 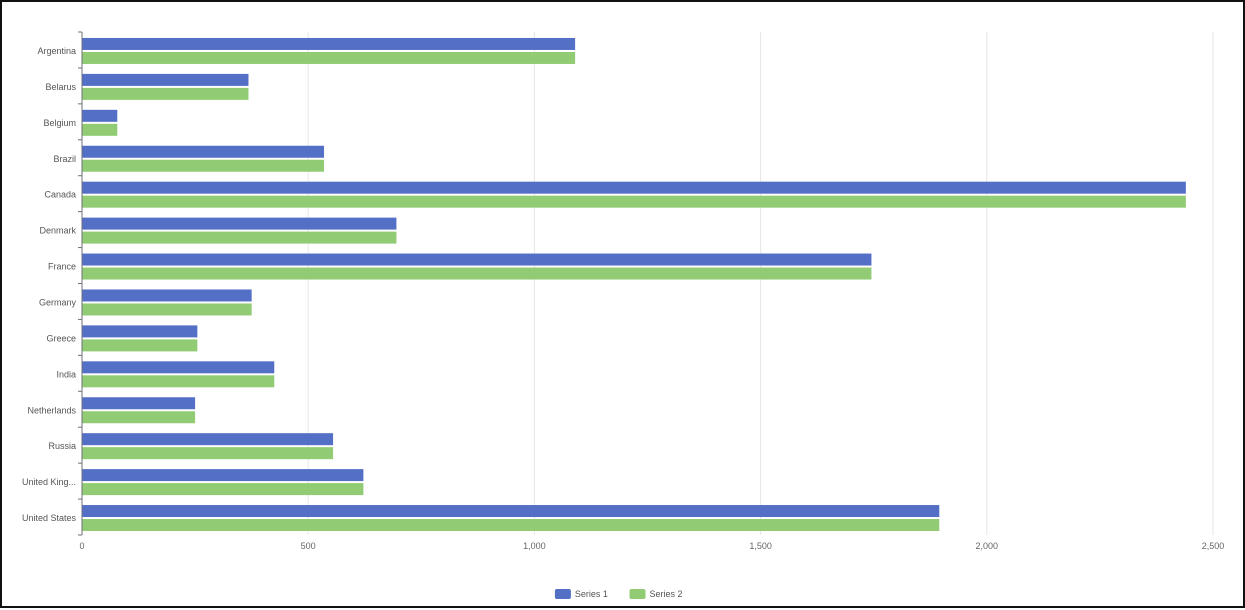 I want to click on axes, so click(x=80, y=283).